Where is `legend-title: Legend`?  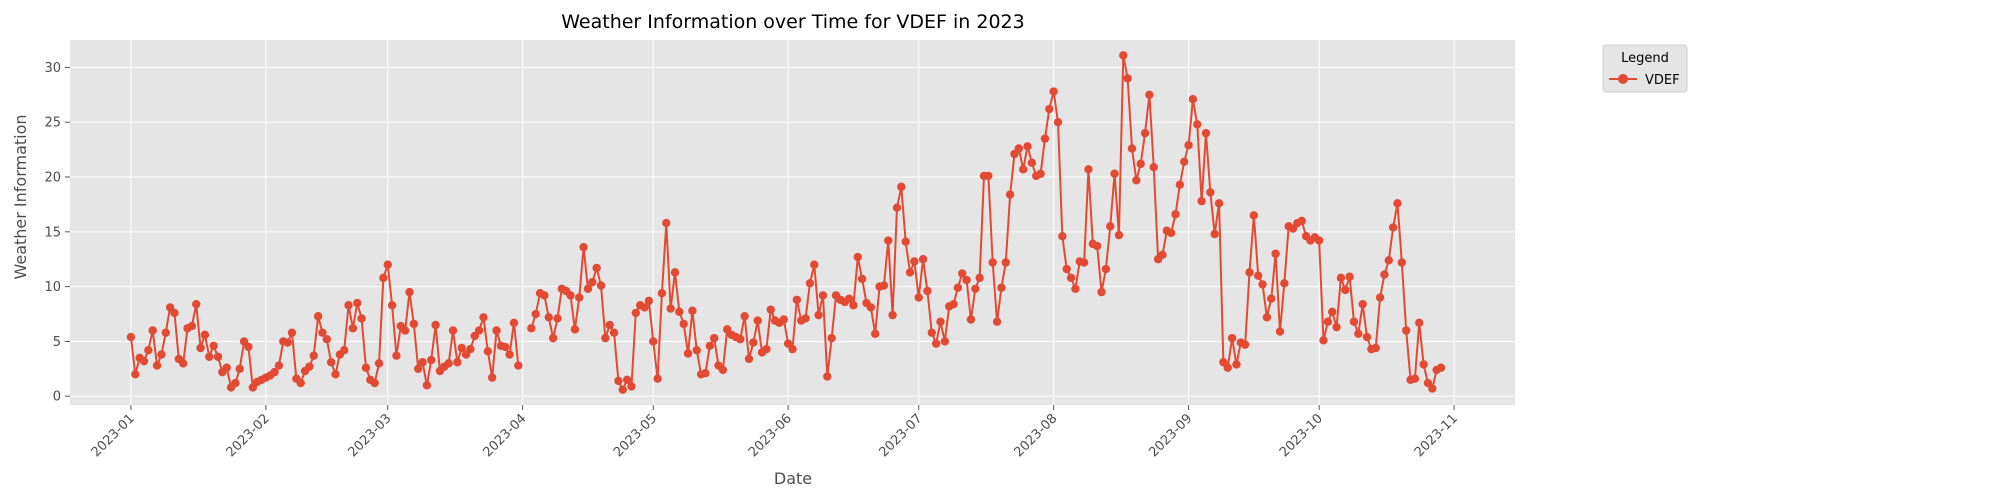 legend-title: Legend is located at coordinates (1645, 58).